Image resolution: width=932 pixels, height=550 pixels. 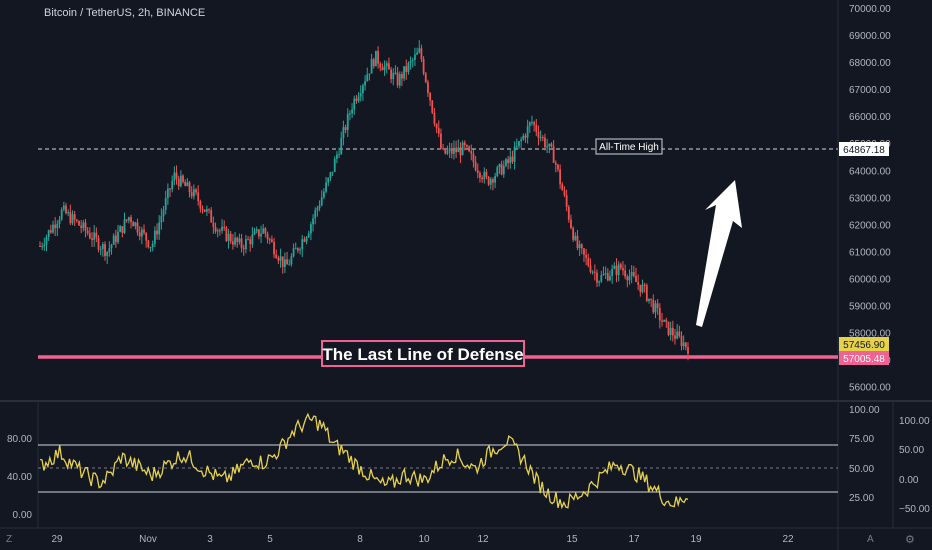 I want to click on price-tick: 58000.00, so click(x=870, y=333).